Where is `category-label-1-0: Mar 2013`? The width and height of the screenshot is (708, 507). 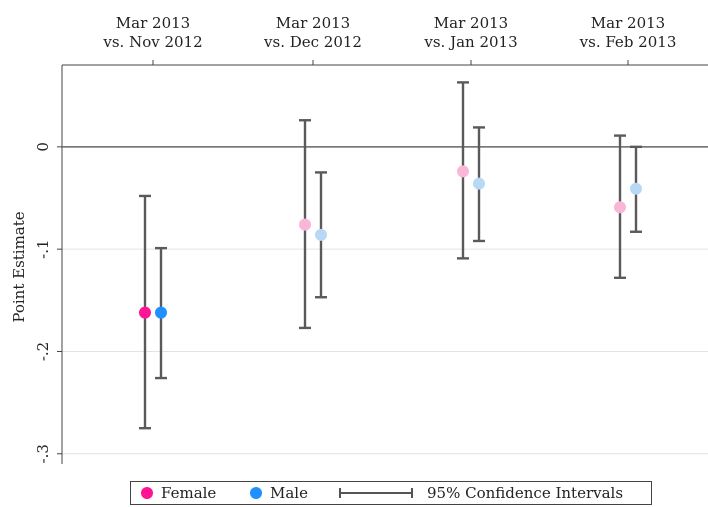
category-label-1-0: Mar 2013 is located at coordinates (313, 23).